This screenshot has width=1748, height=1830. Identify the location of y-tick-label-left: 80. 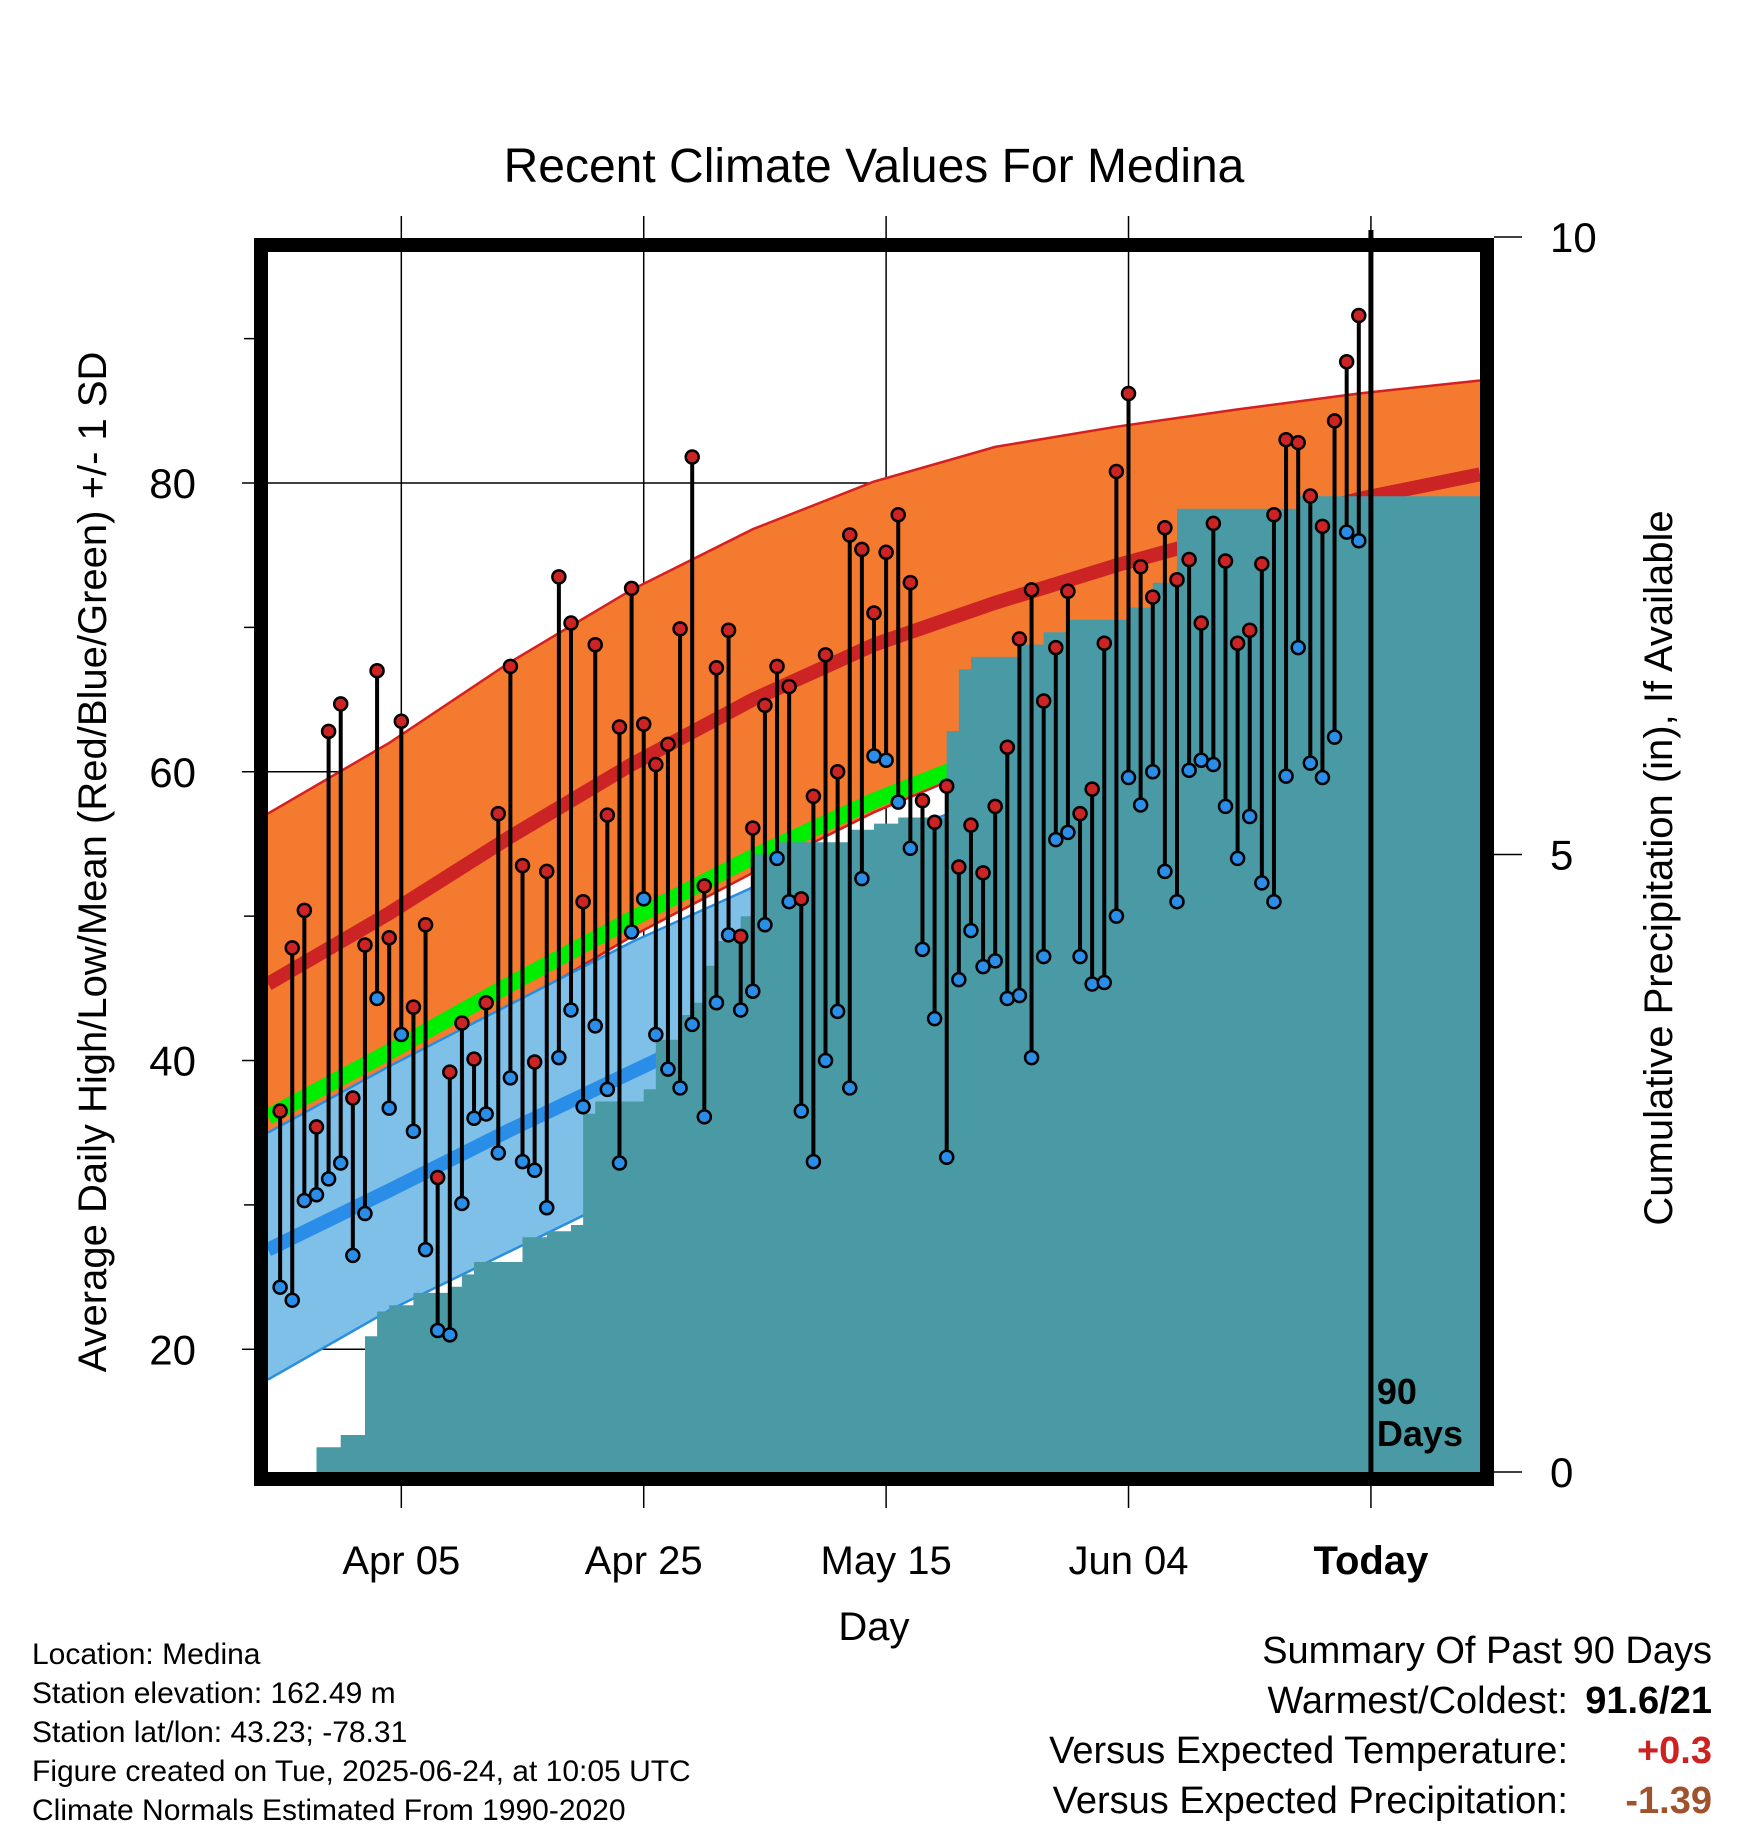
(172, 483).